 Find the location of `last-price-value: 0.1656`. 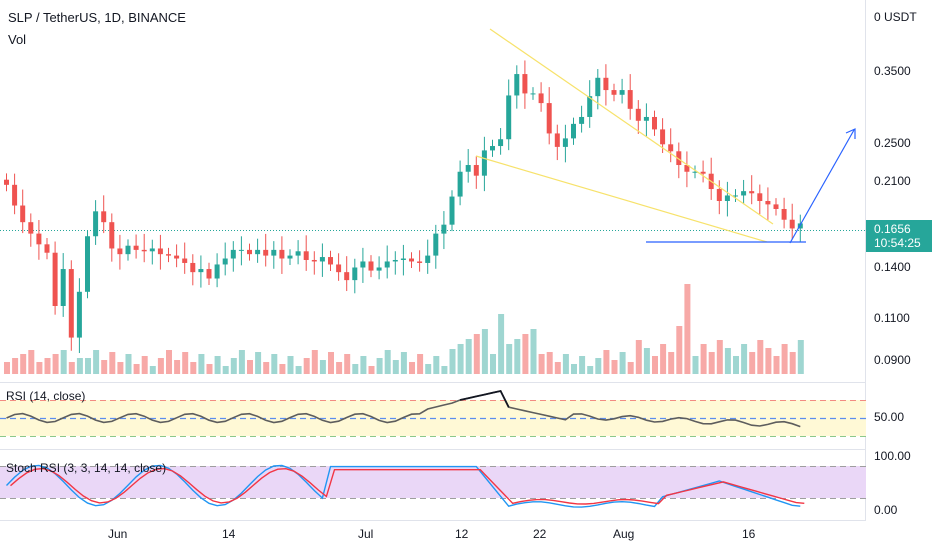

last-price-value: 0.1656 is located at coordinates (892, 229).